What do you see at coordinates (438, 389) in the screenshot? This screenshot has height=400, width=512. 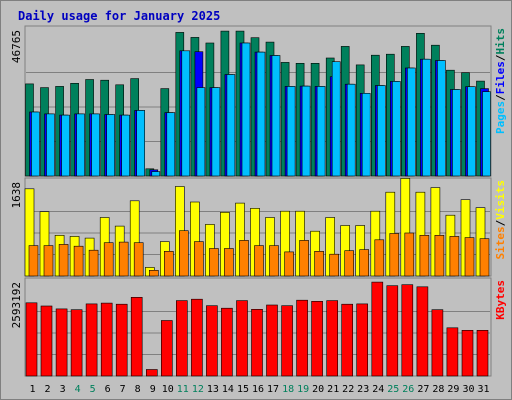 I see `x-tick-label: 28` at bounding box center [438, 389].